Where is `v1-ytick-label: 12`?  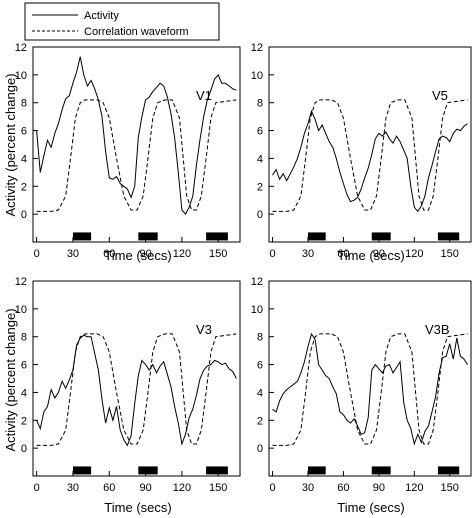
v1-ytick-label: 12 is located at coordinates (21, 48).